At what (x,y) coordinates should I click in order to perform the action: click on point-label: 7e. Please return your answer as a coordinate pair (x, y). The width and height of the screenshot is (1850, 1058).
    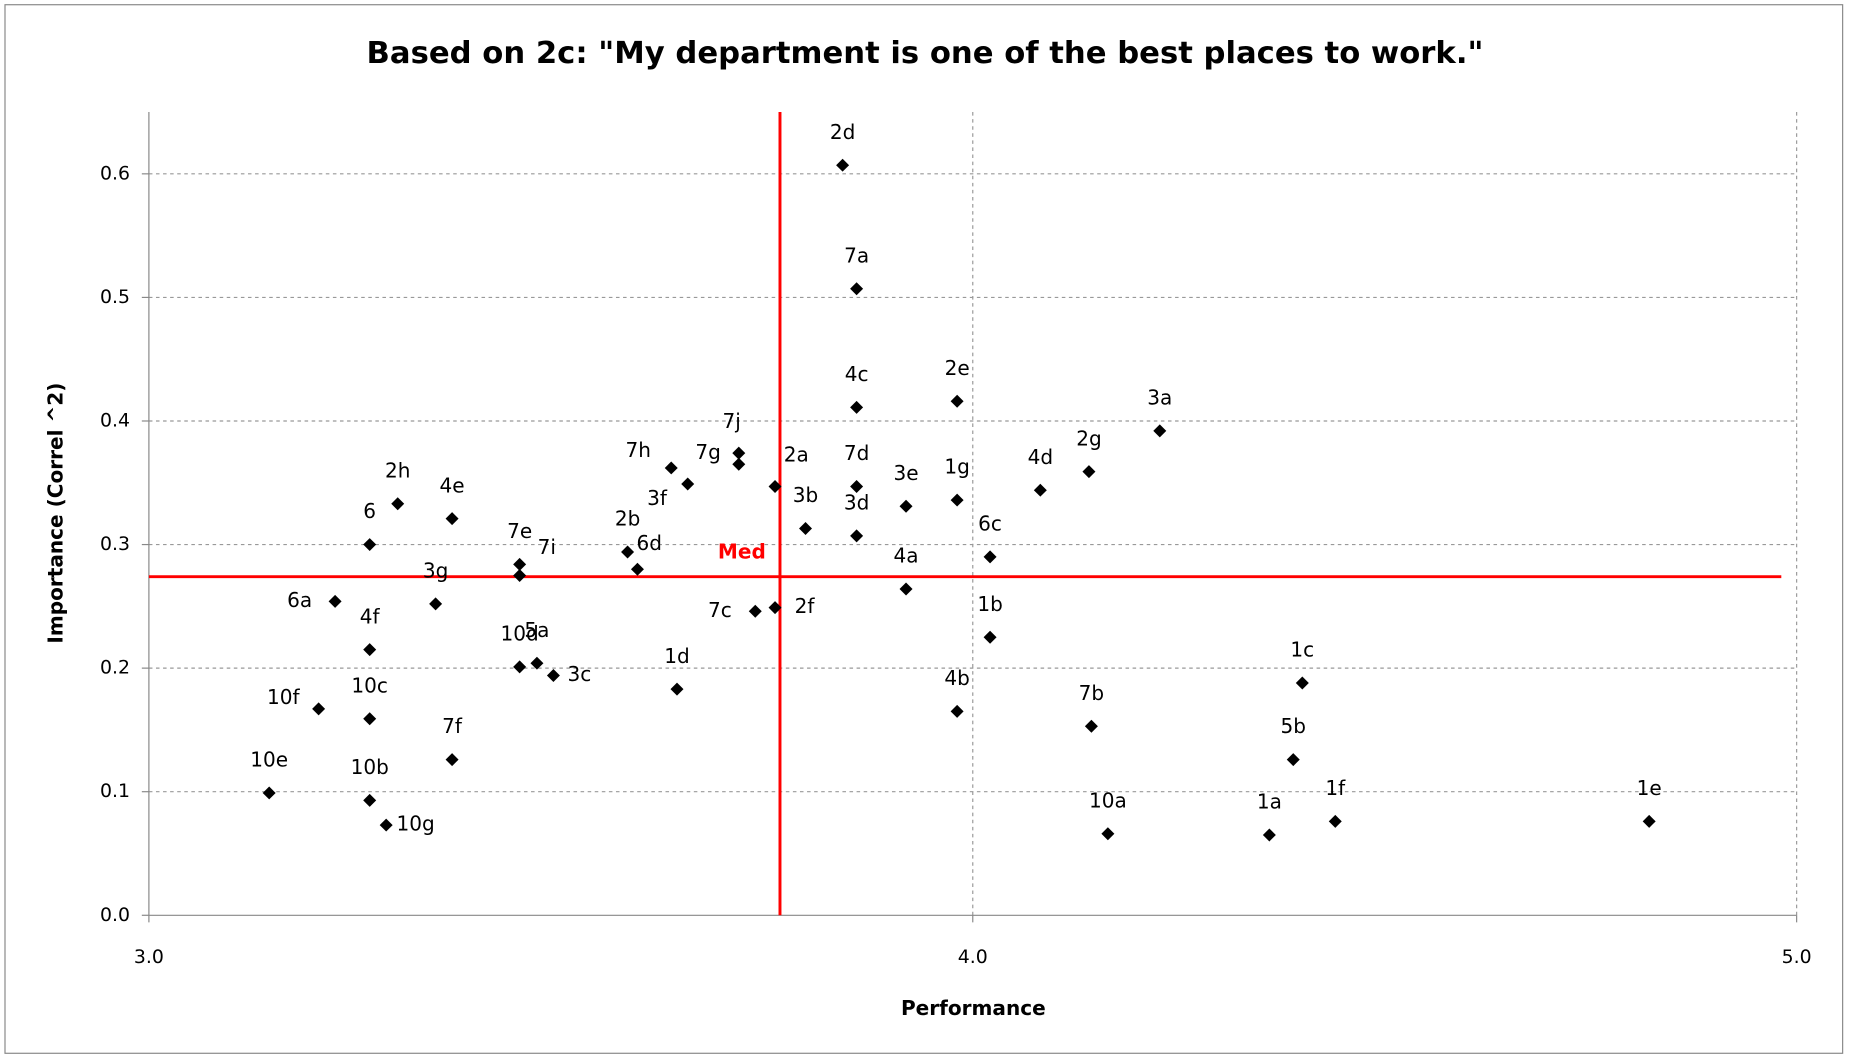
    Looking at the image, I should click on (519, 531).